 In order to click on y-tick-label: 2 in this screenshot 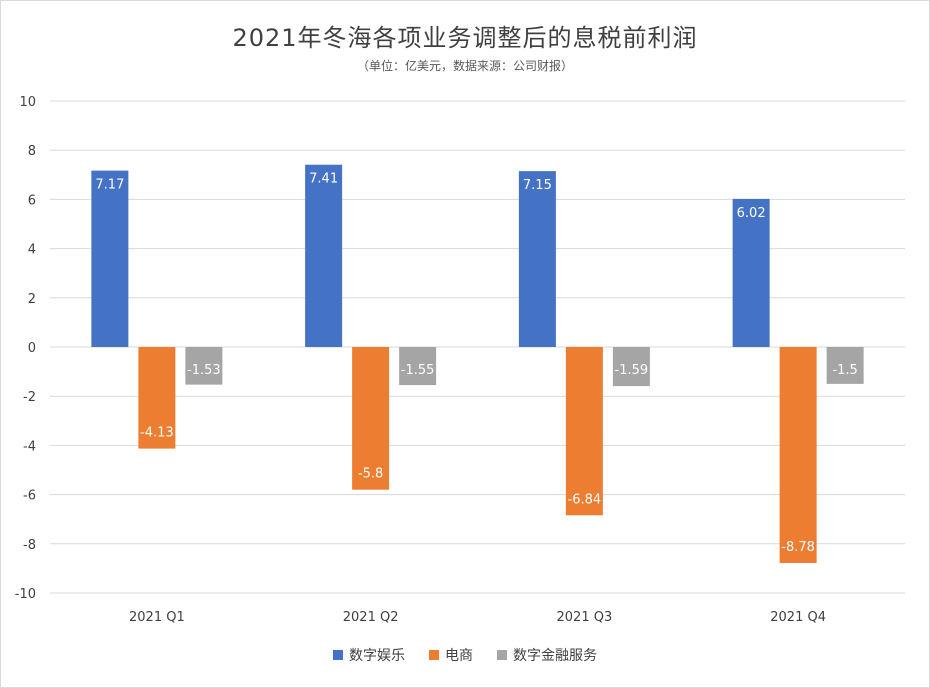, I will do `click(32, 299)`.